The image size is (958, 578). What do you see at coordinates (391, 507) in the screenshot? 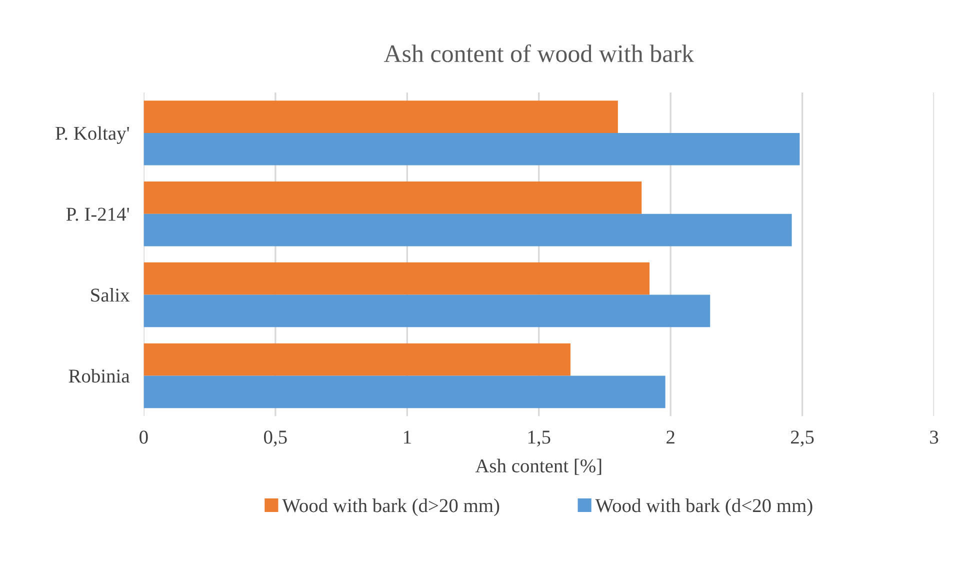
I see `legend-label: Wood with bark (d>20 mm)` at bounding box center [391, 507].